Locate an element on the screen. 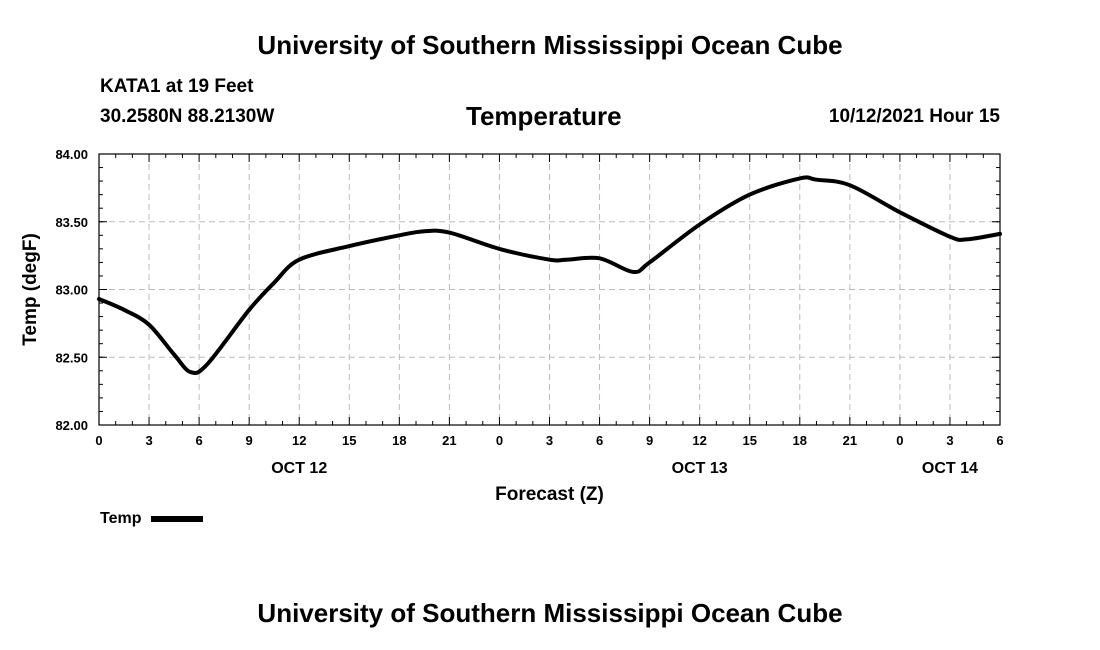 This screenshot has height=650, width=1100. x-axis-title: Forecast (Z) is located at coordinates (549, 494).